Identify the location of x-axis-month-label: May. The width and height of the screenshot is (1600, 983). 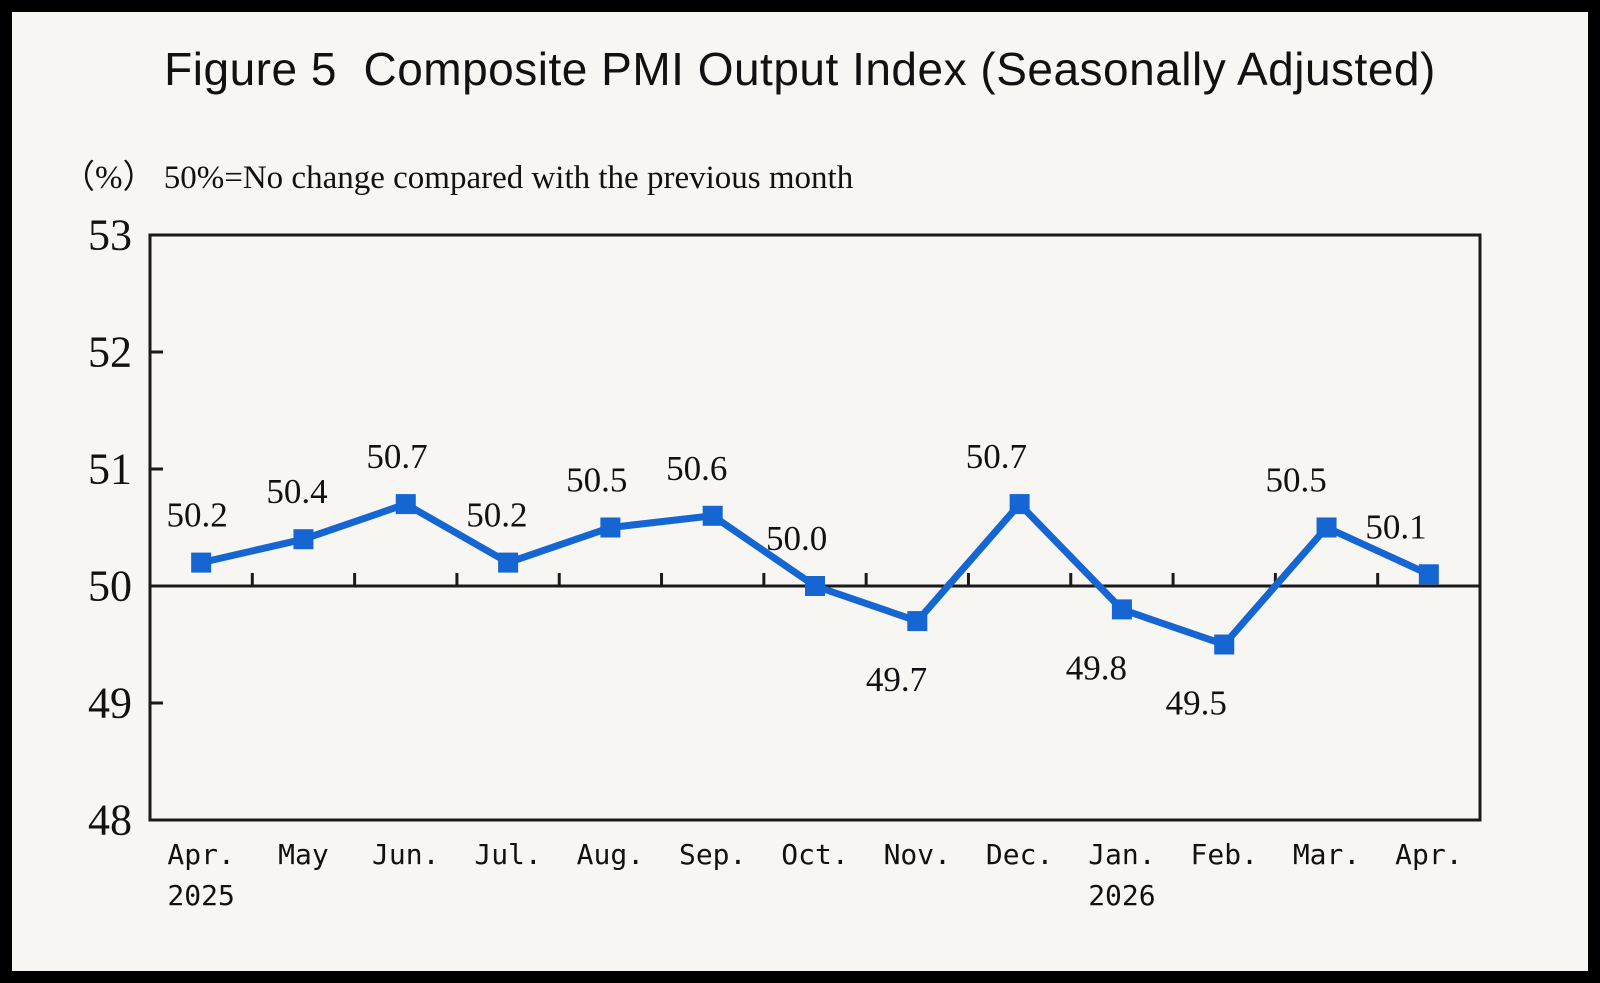
(303, 854).